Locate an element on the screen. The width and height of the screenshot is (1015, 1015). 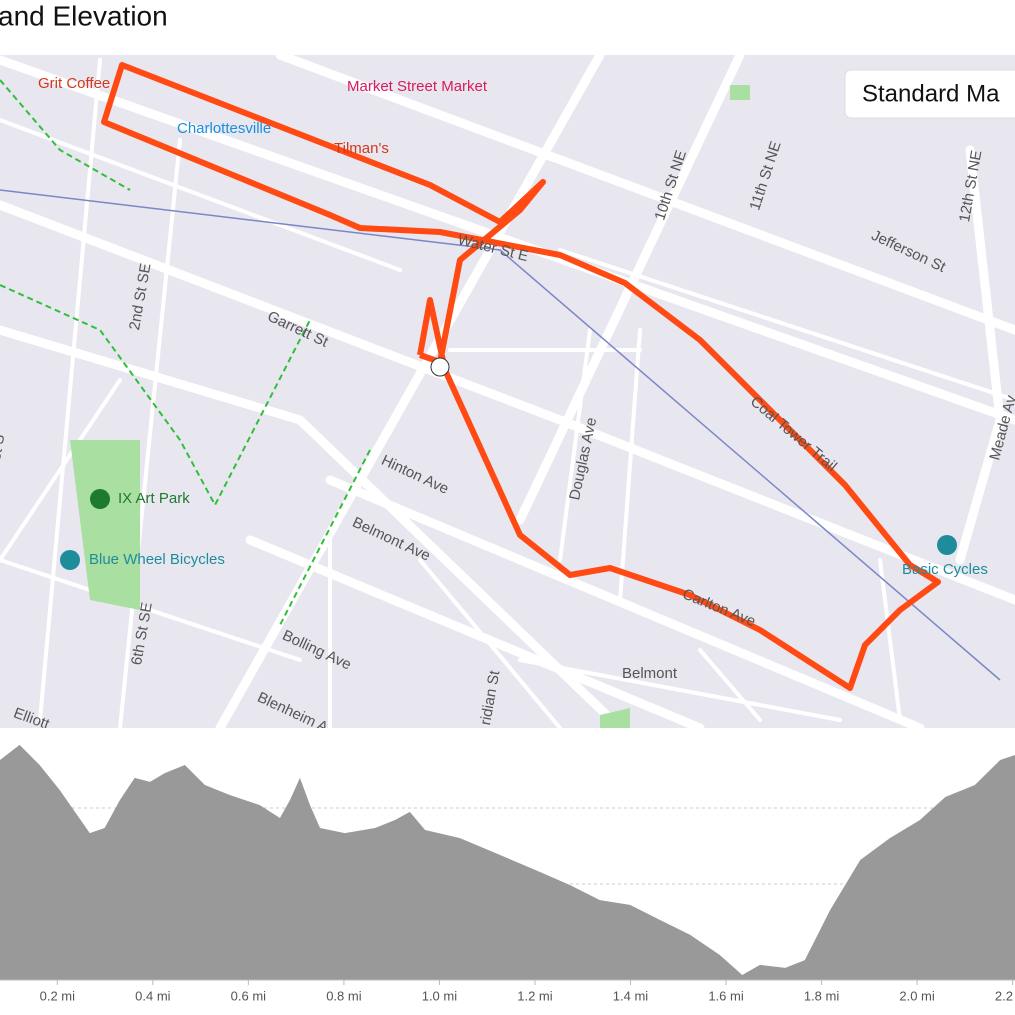
street-label: st S is located at coordinates (4, 447).